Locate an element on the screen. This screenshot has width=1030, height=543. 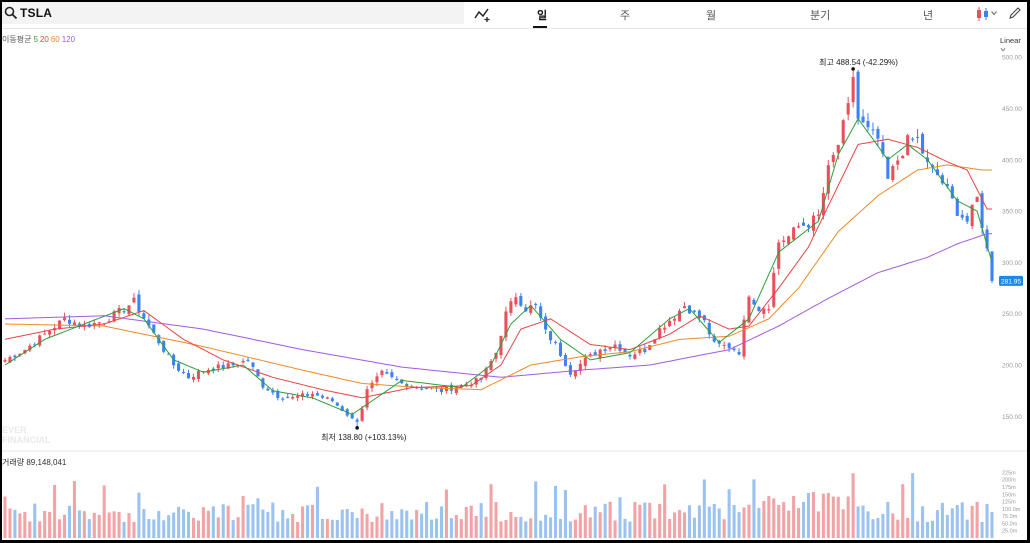
high-price-label: 최고 488.54 (-42.29%) is located at coordinates (858, 62).